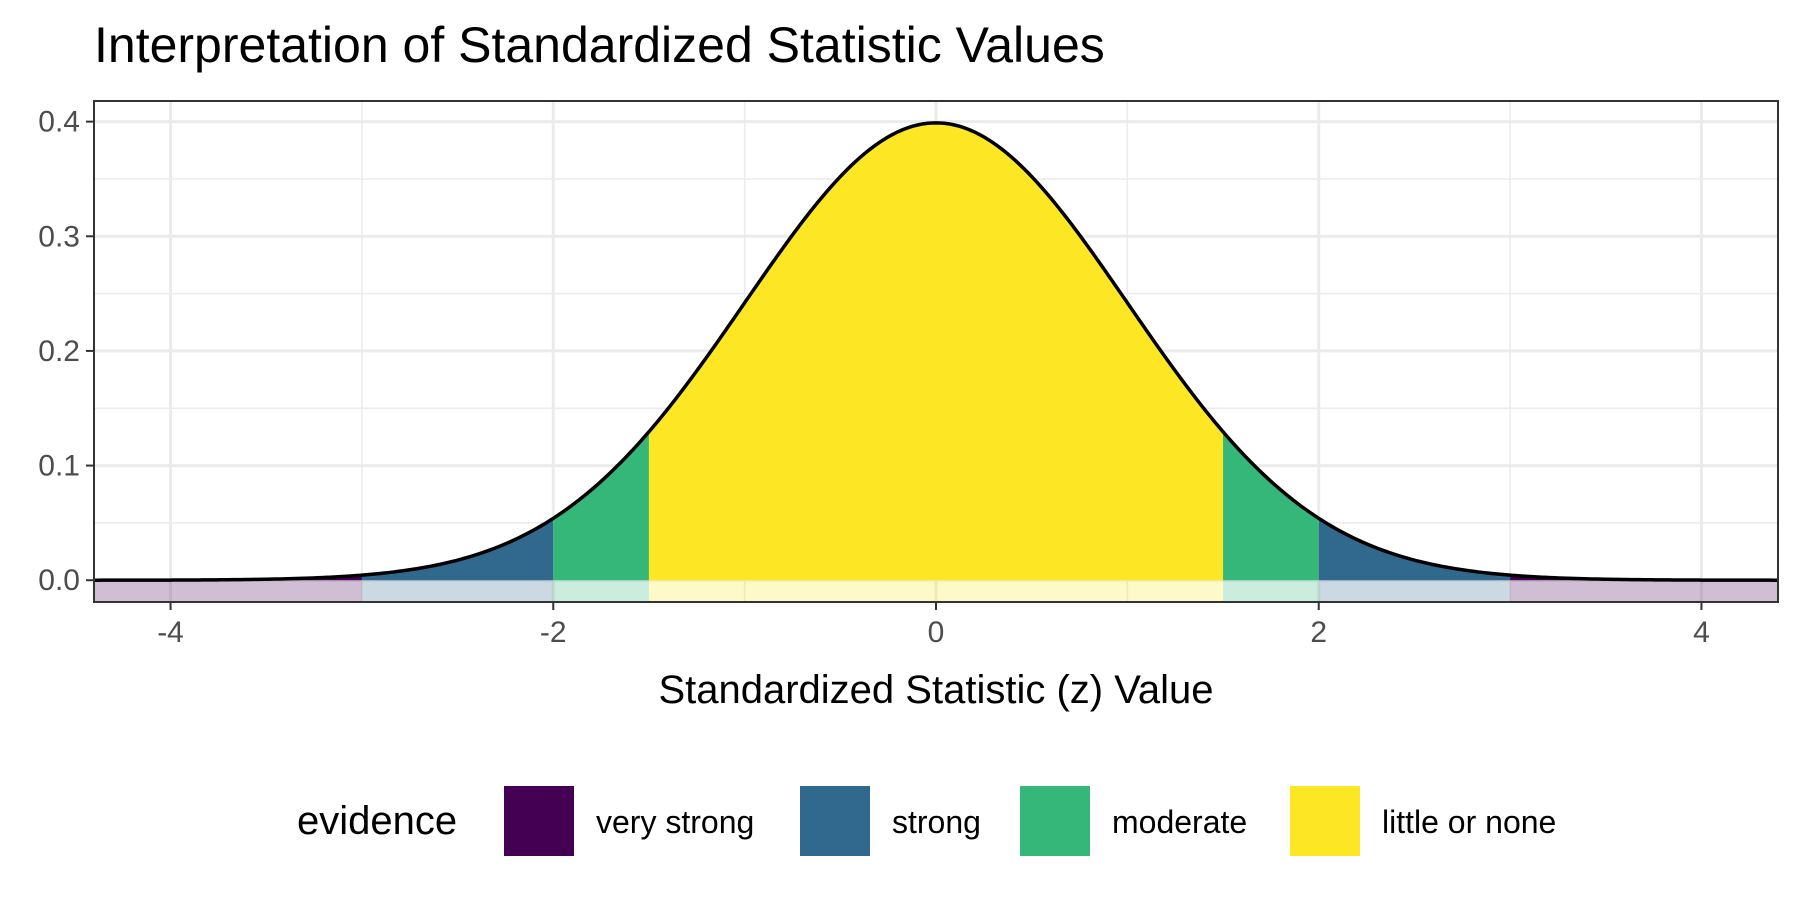 This screenshot has width=1800, height=900. I want to click on legend-label: little or none, so click(1469, 822).